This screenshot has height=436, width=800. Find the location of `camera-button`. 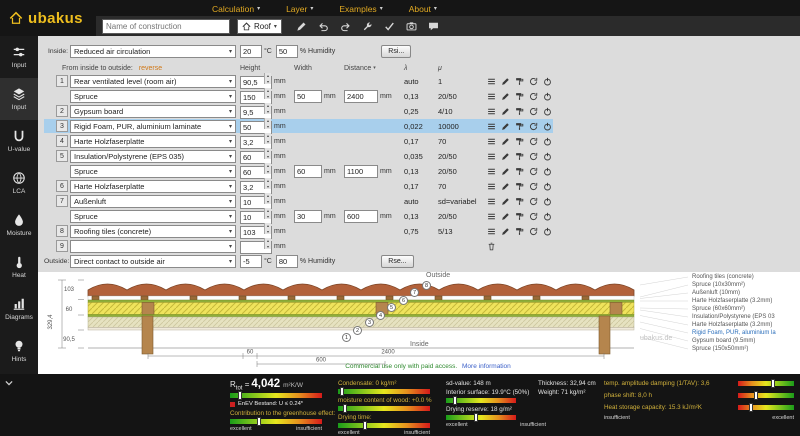

camera-button is located at coordinates (412, 26).